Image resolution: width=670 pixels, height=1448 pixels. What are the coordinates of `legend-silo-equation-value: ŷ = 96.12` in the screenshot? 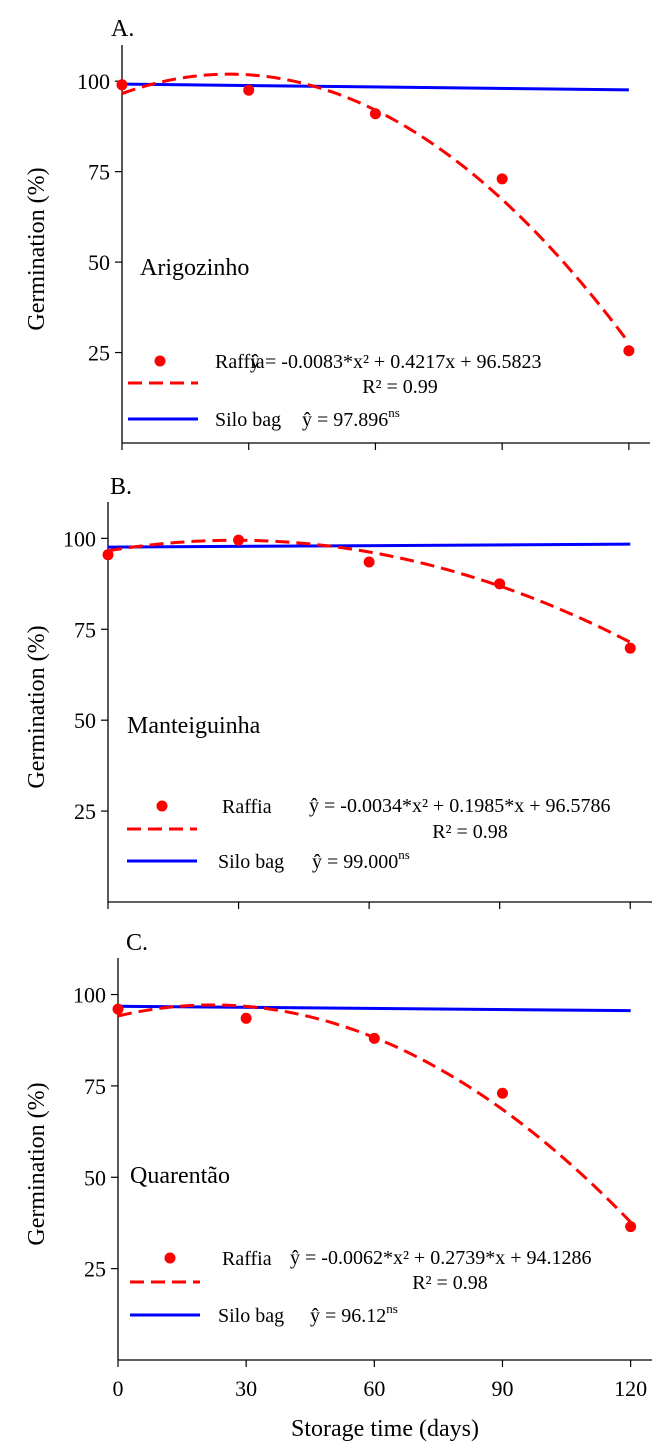 It's located at (348, 1316).